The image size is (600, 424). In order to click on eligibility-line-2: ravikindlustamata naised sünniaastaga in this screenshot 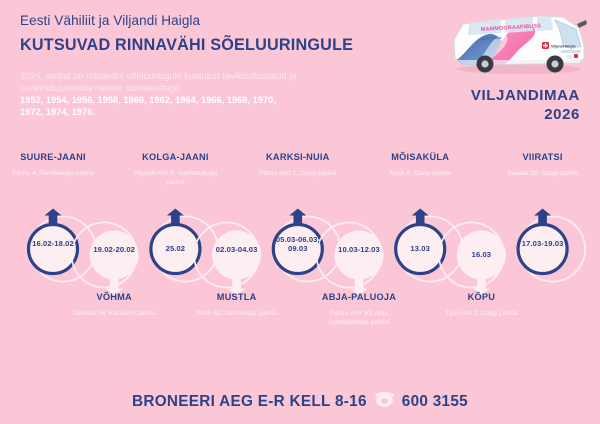, I will do `click(100, 88)`.